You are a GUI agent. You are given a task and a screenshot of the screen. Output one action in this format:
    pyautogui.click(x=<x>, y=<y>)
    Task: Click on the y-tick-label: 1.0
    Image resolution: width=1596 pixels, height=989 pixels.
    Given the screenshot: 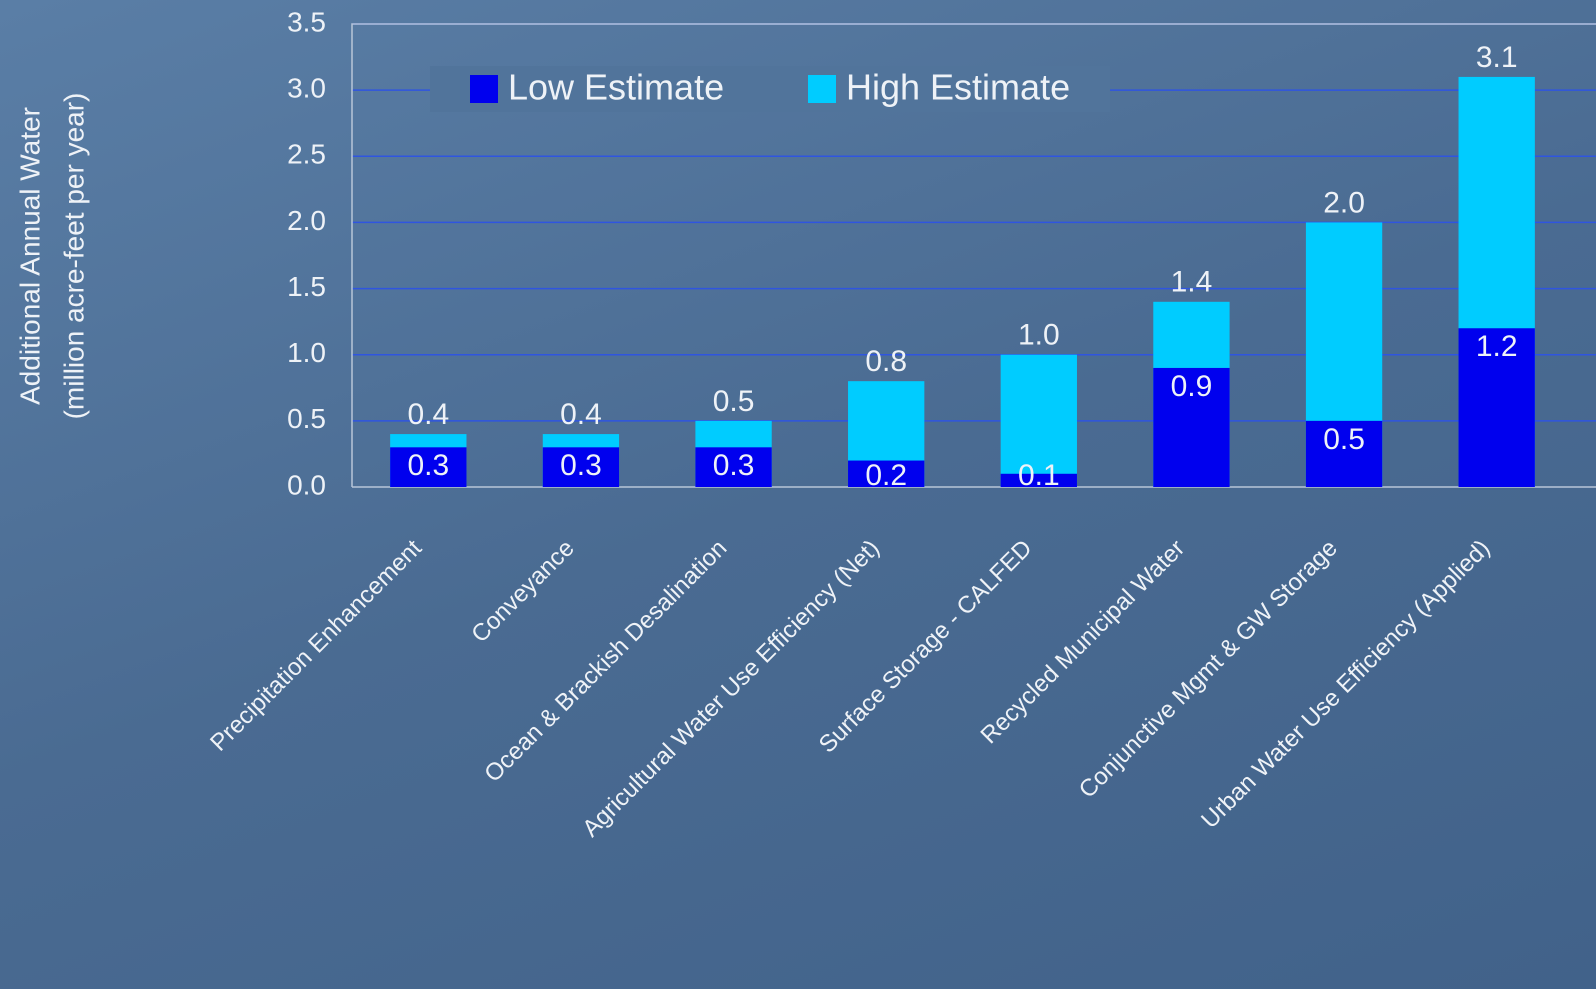 What is the action you would take?
    pyautogui.click(x=306, y=352)
    